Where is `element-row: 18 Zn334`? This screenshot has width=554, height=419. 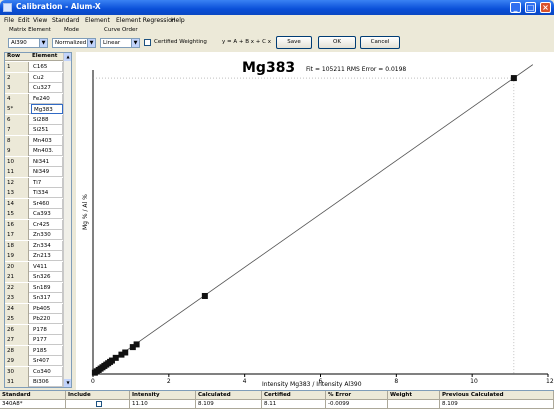
element-row: 18 Zn334 is located at coordinates (38, 245).